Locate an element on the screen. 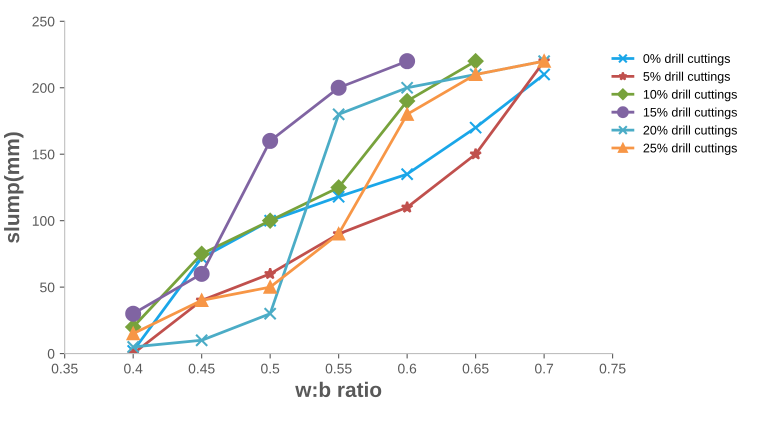 This screenshot has width=761, height=426. x-tick-label: 0.75 is located at coordinates (613, 369).